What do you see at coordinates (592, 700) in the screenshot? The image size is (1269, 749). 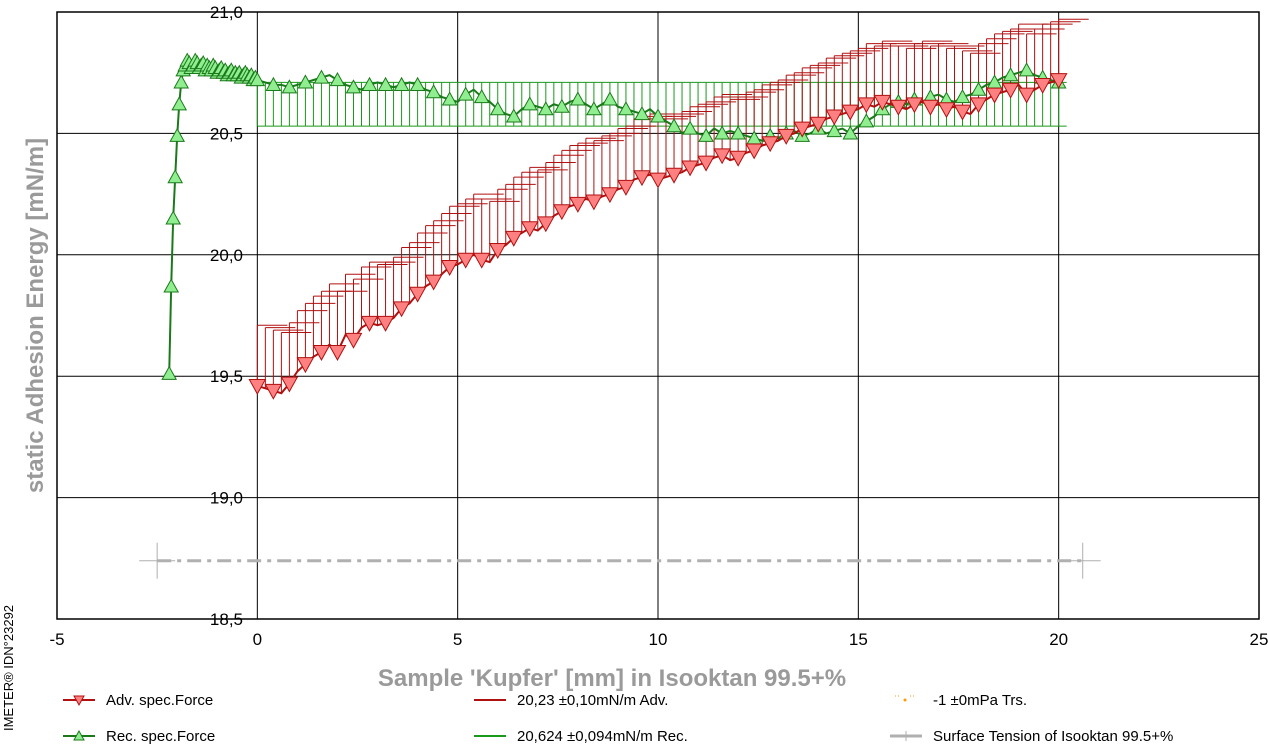 I see `legend-label: 20,23 ±0,10mN/m Adv.` at bounding box center [592, 700].